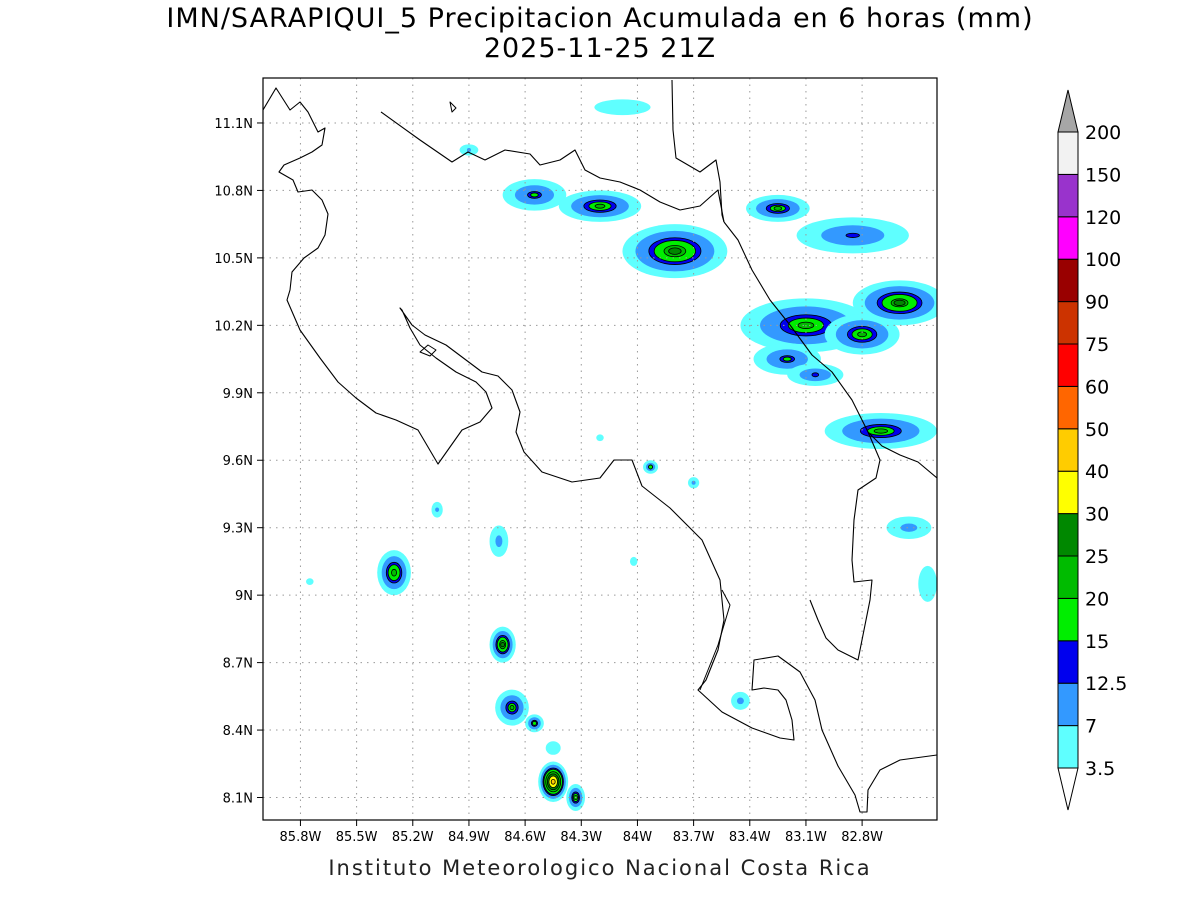 This screenshot has width=1200, height=900. Describe the element at coordinates (1103, 175) in the screenshot. I see `colorbar-level-label: 150` at that location.